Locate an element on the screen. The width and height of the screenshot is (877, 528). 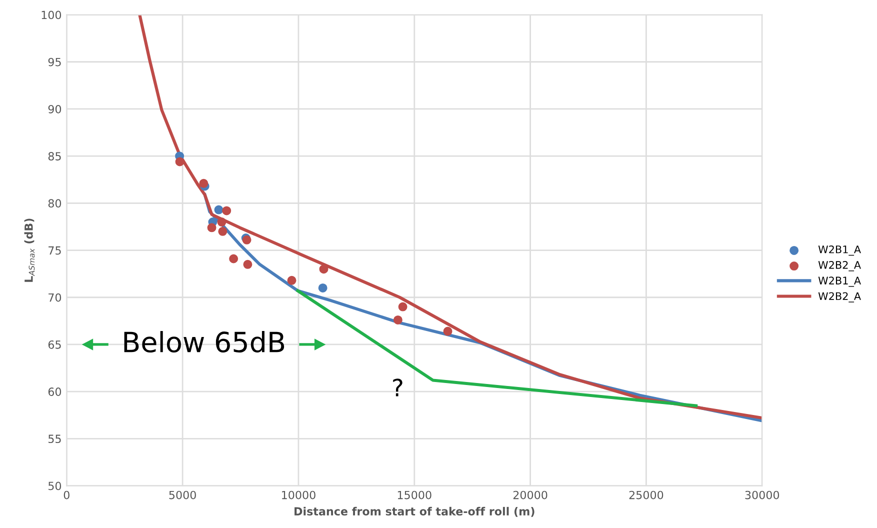
x-tick-label: 25000 is located at coordinates (646, 495).